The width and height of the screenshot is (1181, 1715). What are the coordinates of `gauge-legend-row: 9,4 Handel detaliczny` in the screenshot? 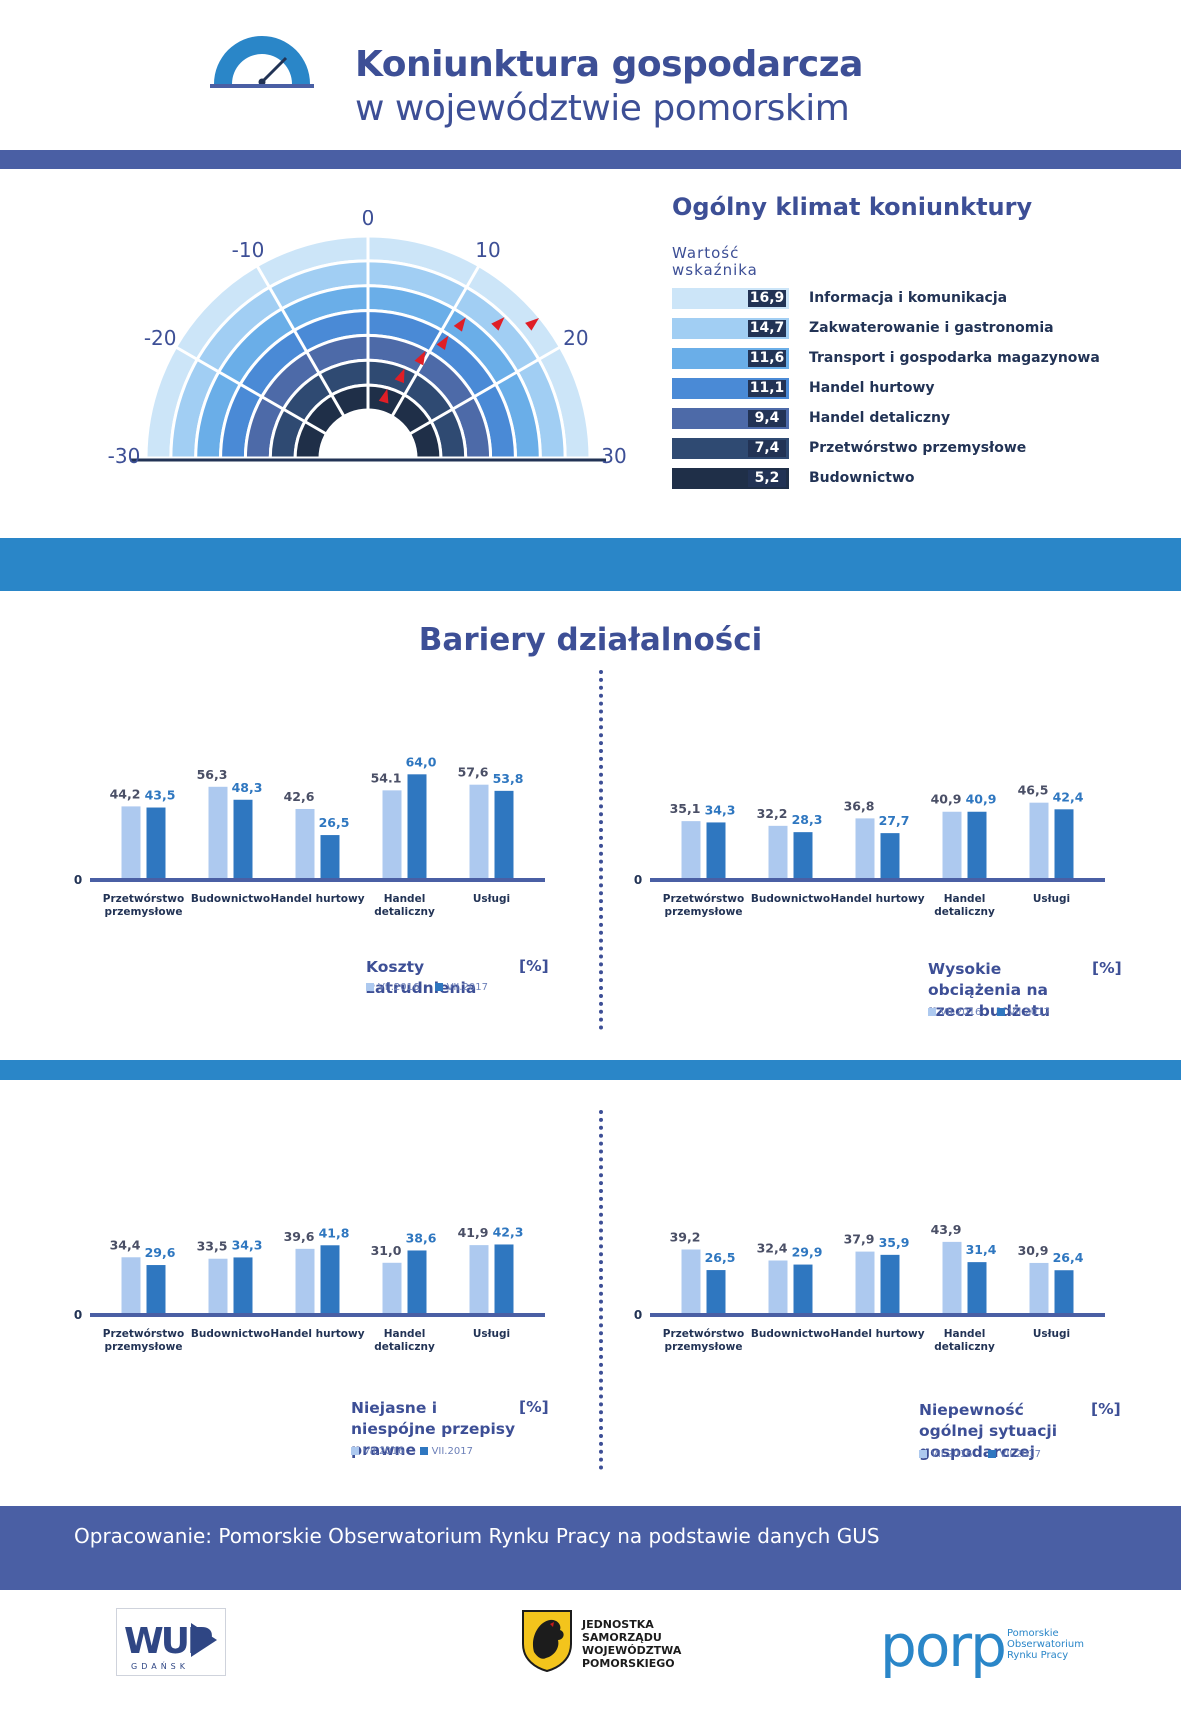 It's located at (926, 419).